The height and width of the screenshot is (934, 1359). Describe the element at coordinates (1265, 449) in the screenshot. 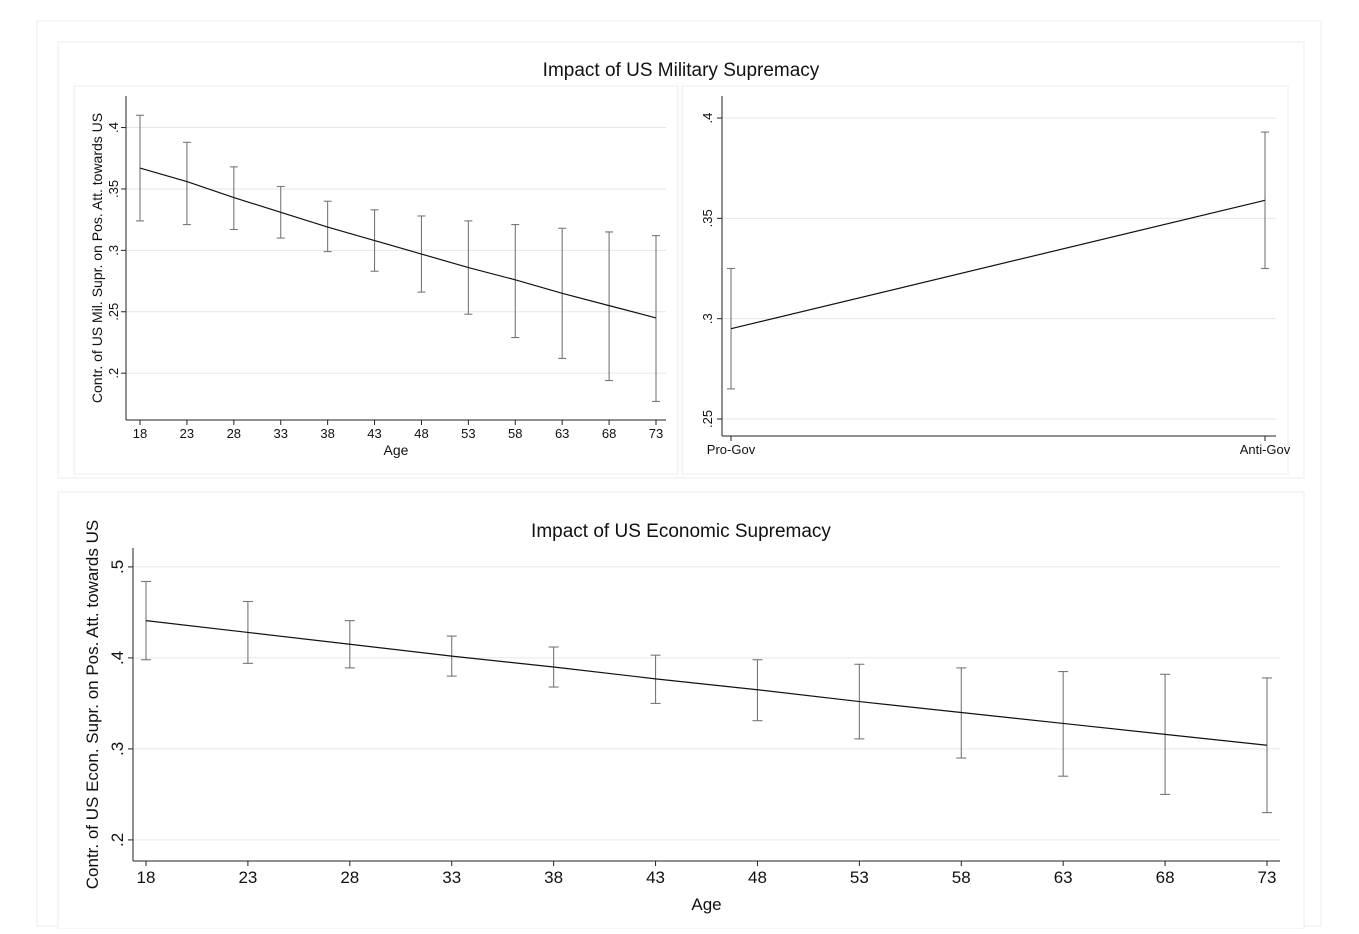

I see `category-label: Anti-Gov` at that location.